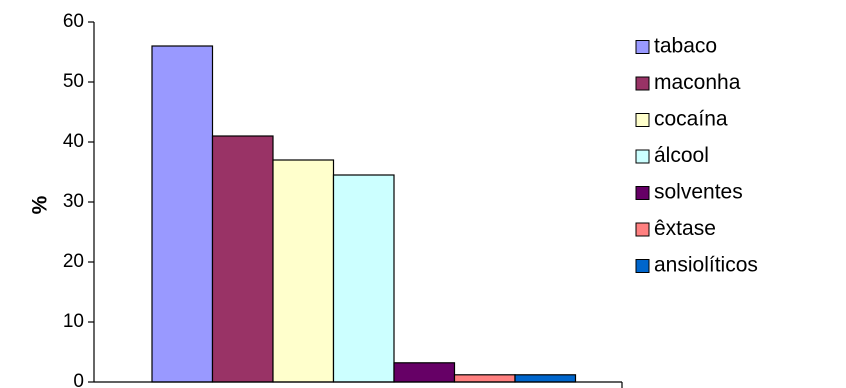 The width and height of the screenshot is (846, 388). What do you see at coordinates (73, 201) in the screenshot?
I see `y-tick-label: 30` at bounding box center [73, 201].